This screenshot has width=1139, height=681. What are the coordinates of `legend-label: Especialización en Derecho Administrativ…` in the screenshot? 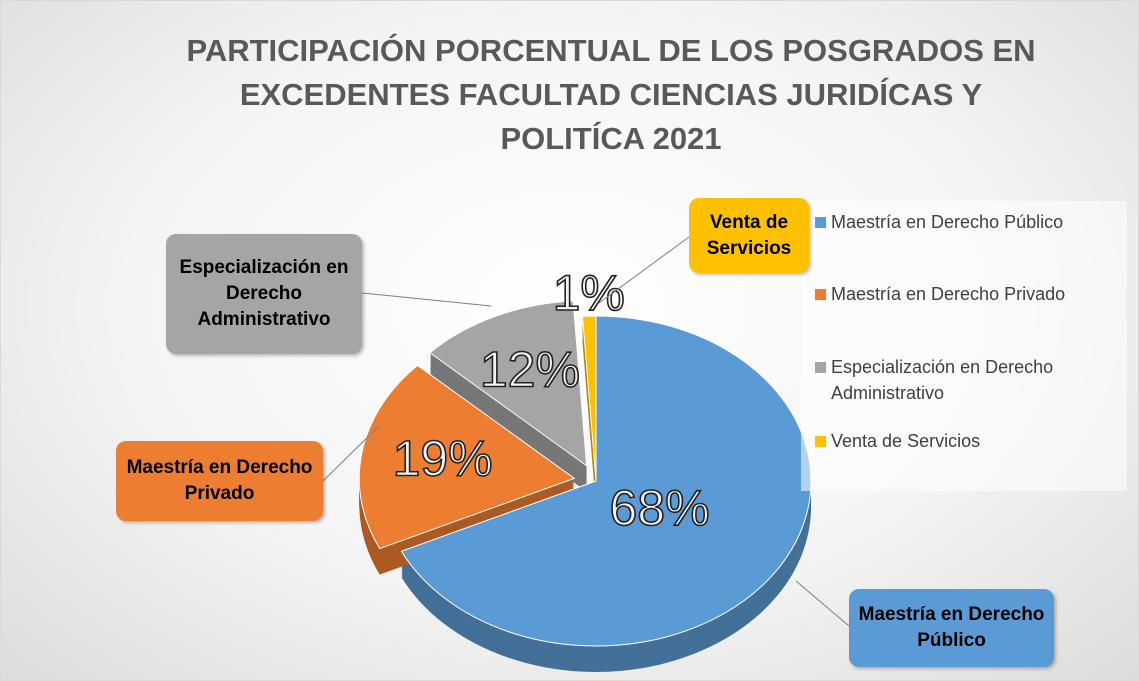 It's located at (942, 380).